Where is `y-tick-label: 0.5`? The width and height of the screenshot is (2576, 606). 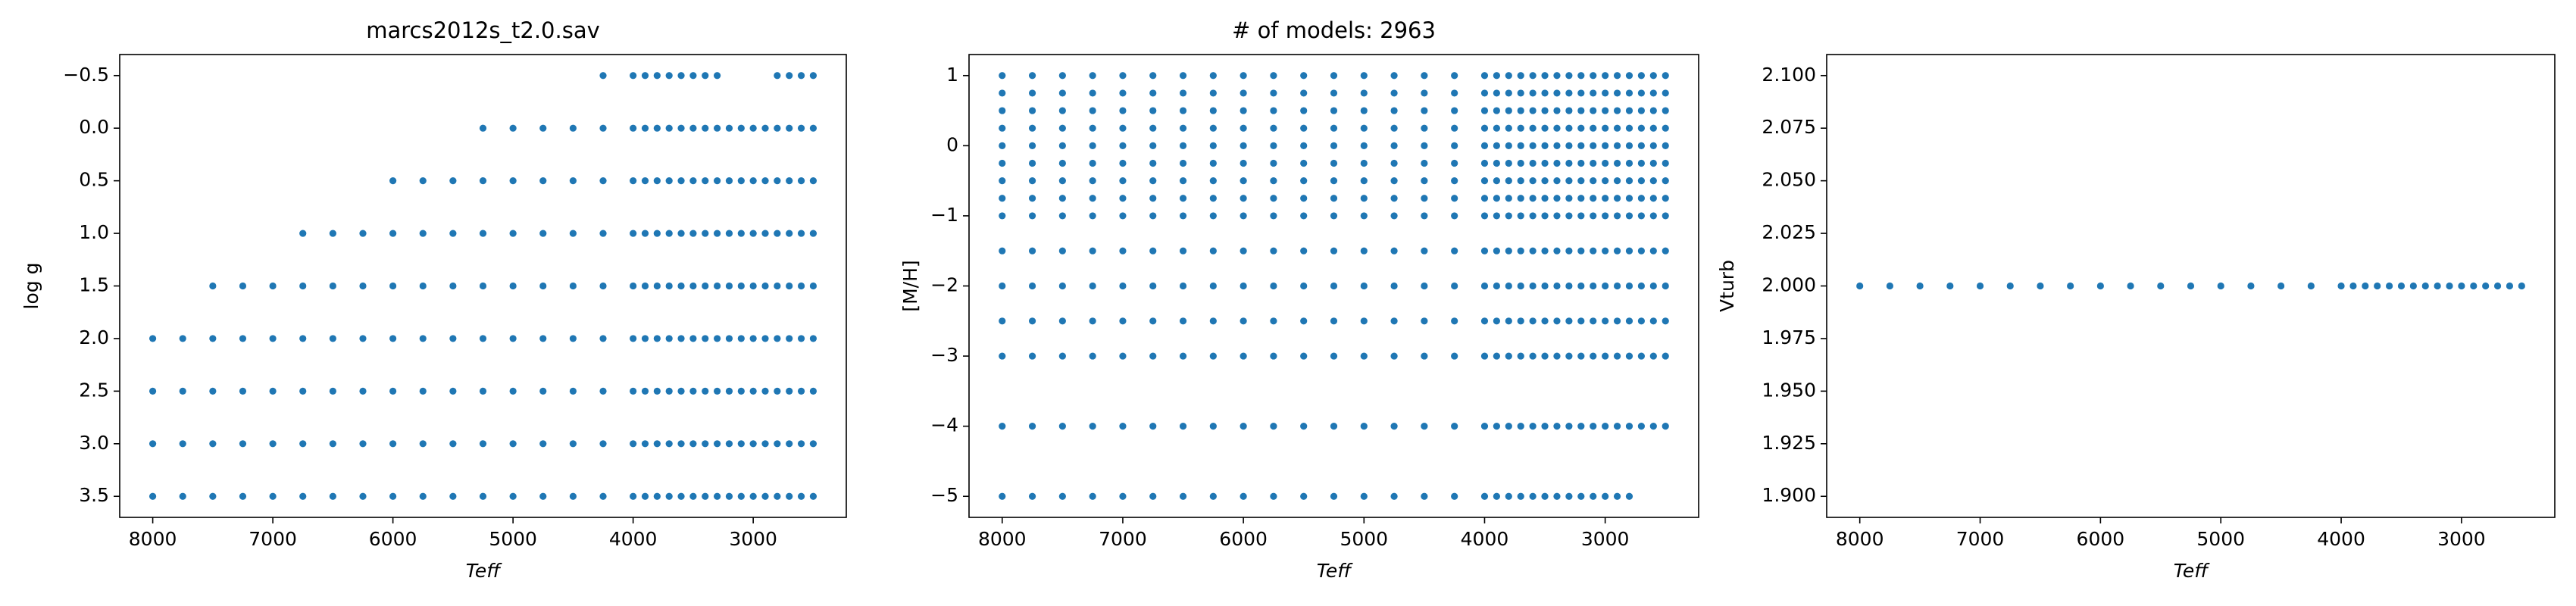
y-tick-label: 0.5 is located at coordinates (94, 180).